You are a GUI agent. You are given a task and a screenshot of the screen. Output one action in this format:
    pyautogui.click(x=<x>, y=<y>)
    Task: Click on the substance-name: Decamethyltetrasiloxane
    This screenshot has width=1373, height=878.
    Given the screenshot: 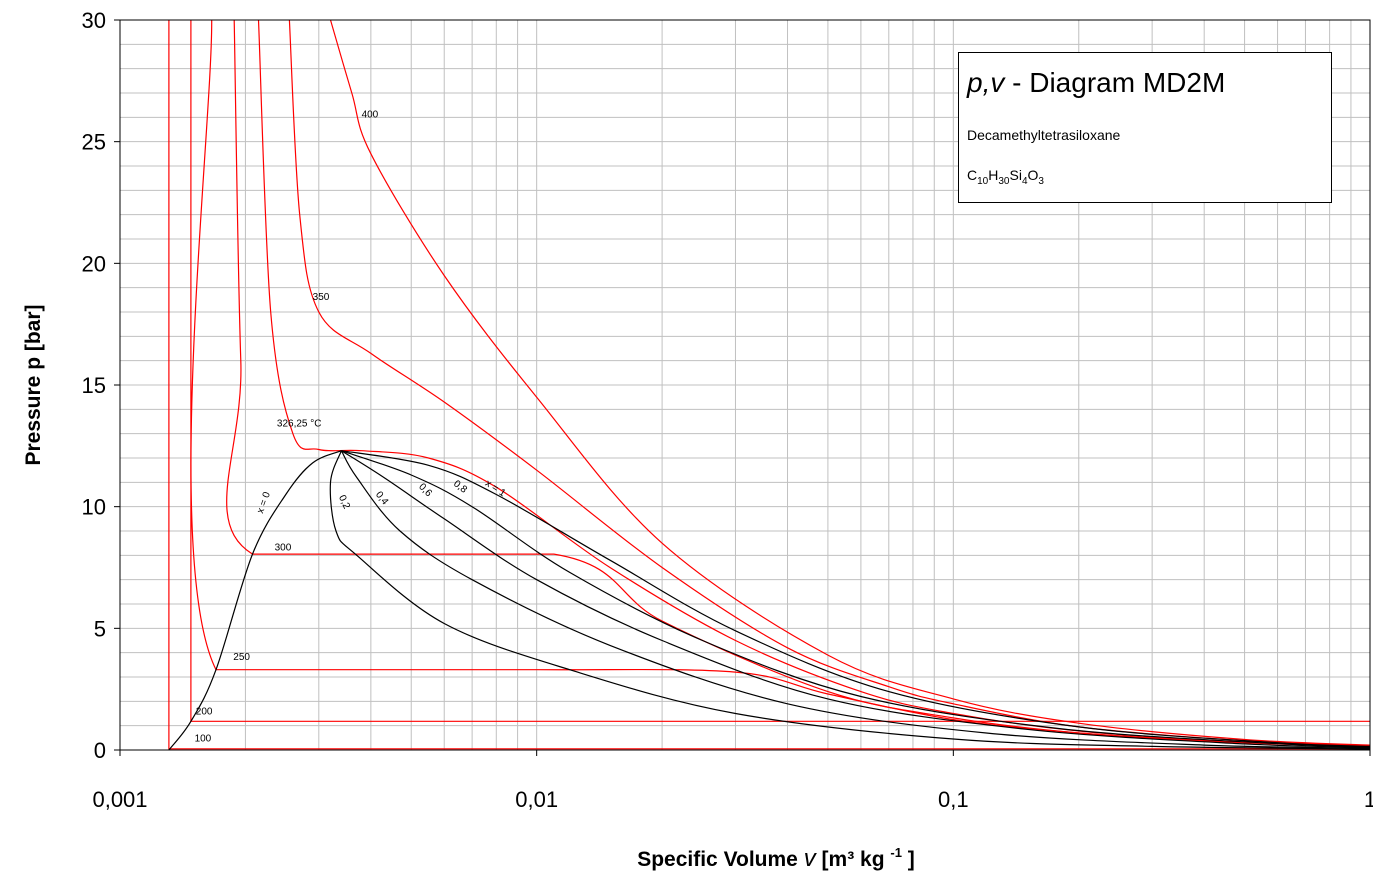 What is the action you would take?
    pyautogui.click(x=1044, y=135)
    